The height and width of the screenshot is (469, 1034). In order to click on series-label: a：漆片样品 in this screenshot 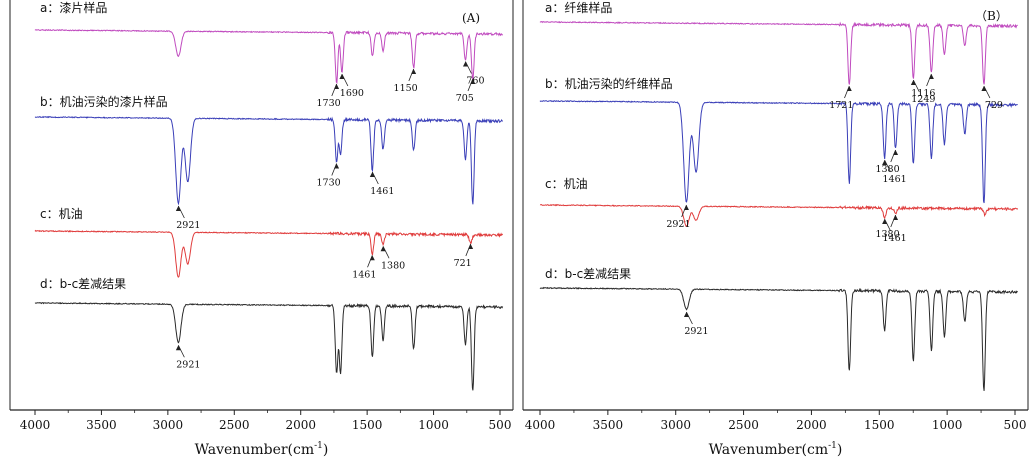, I will do `click(73, 7)`.